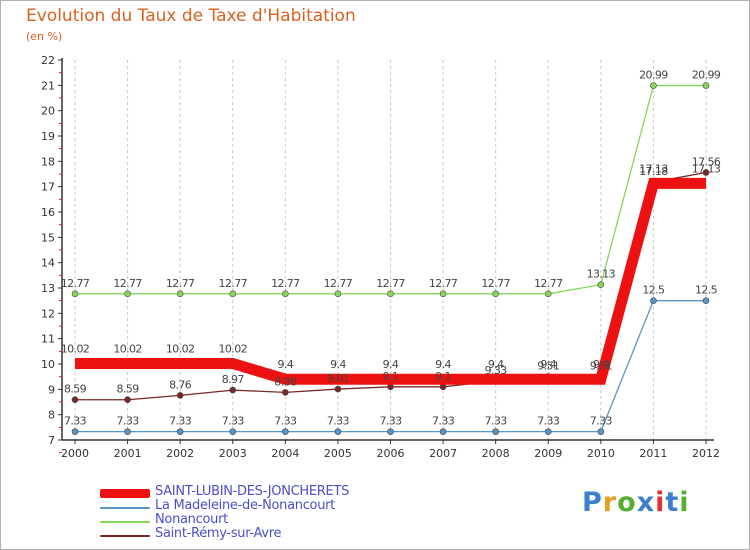 The image size is (750, 550). What do you see at coordinates (443, 453) in the screenshot?
I see `x-tick-label: 2007` at bounding box center [443, 453].